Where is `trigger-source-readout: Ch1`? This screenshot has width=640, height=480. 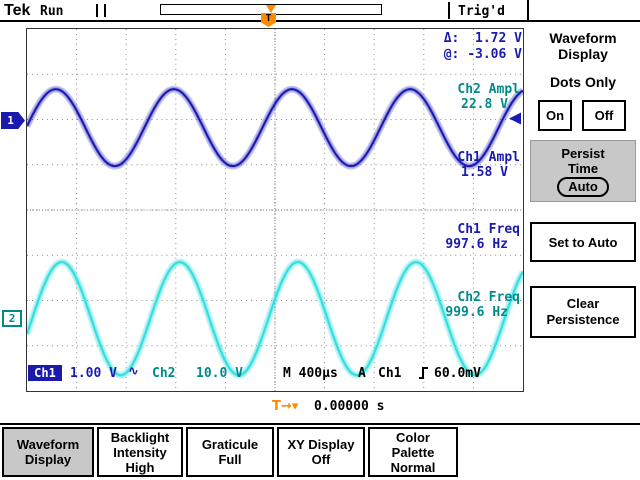
trigger-source-readout: Ch1 is located at coordinates (390, 373).